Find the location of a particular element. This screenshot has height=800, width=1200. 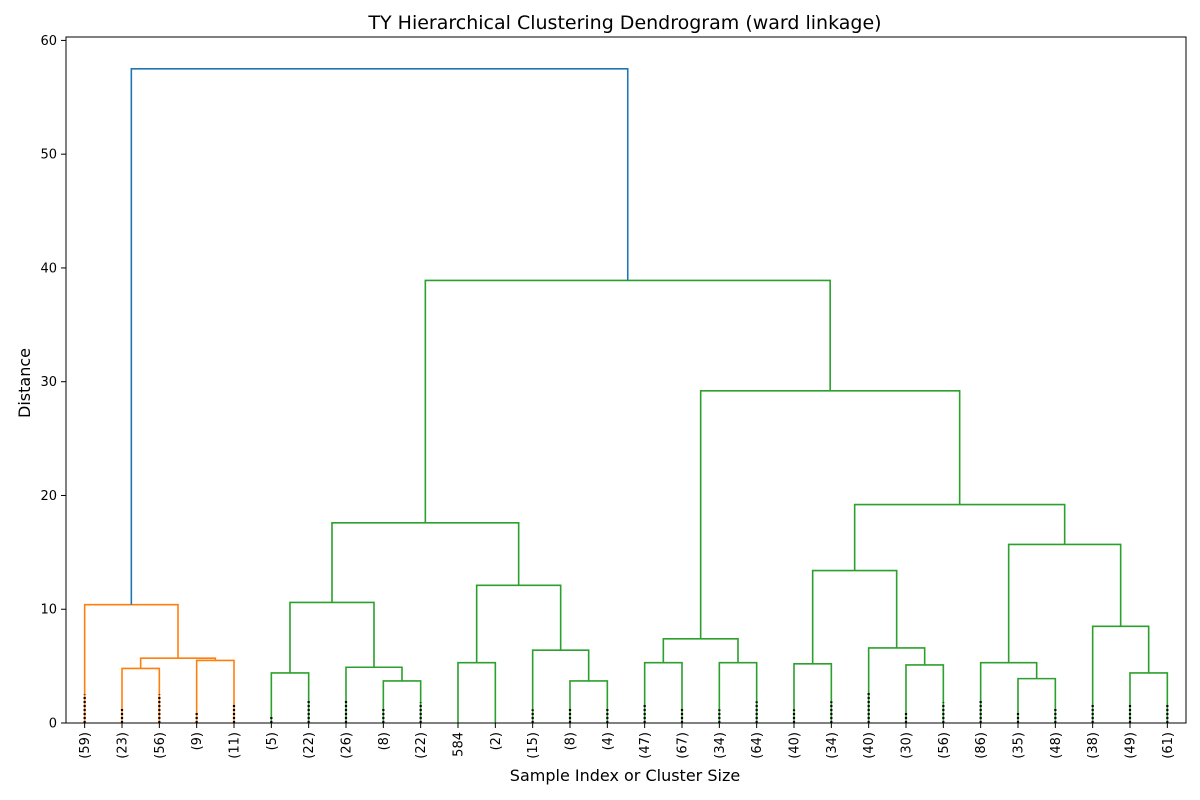

y-tick-label-1: 10 is located at coordinates (48, 610).